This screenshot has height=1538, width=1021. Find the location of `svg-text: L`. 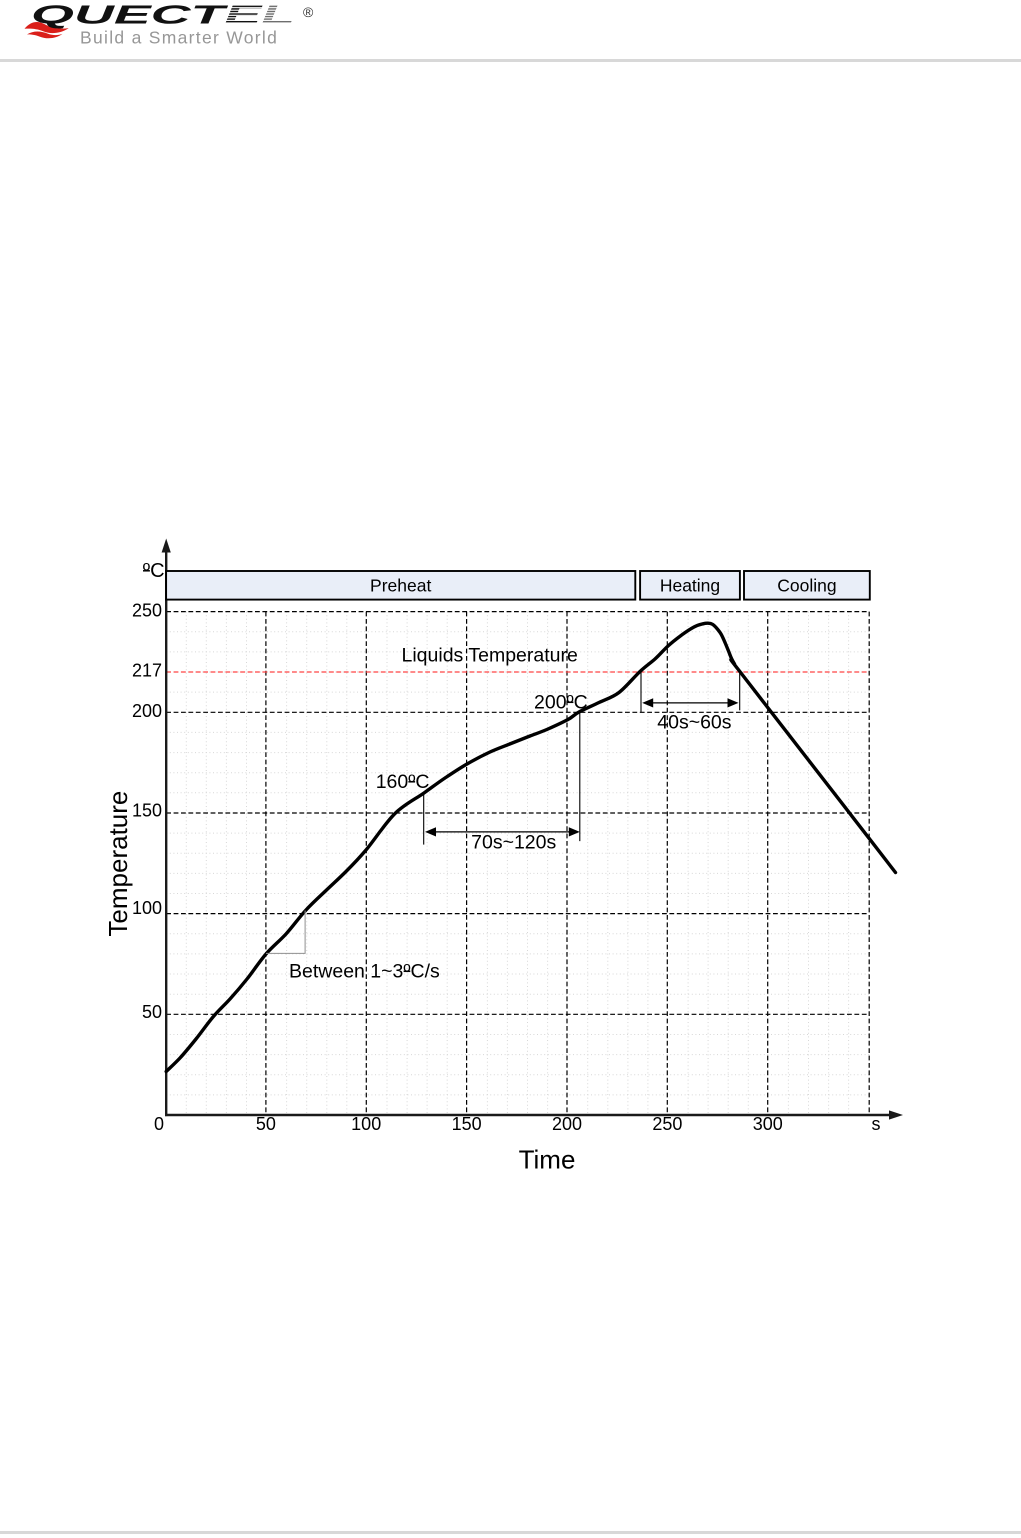

svg-text: L is located at coordinates (278, 15).